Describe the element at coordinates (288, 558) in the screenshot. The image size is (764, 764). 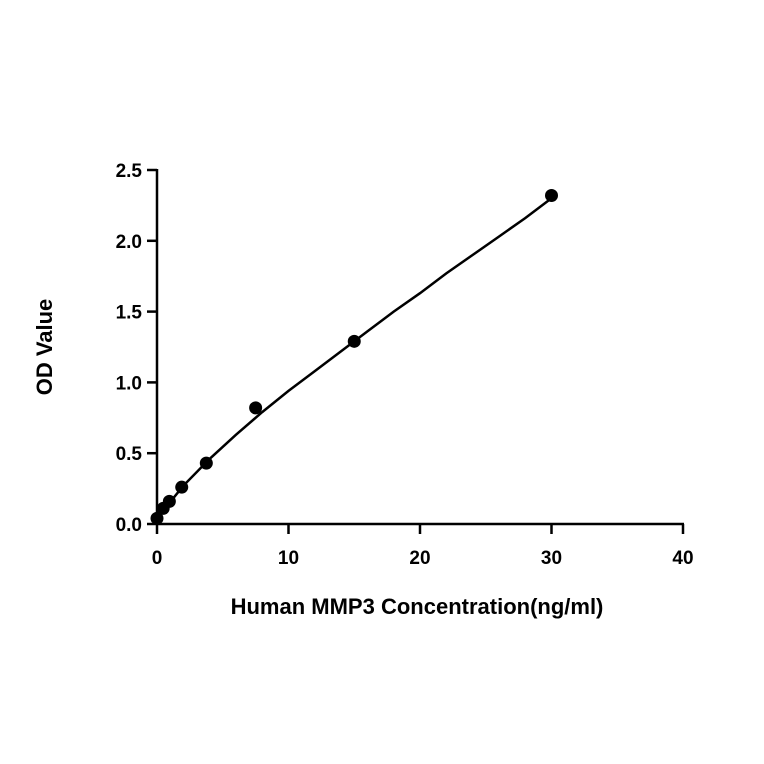
I see `x-tick-label: 10` at that location.